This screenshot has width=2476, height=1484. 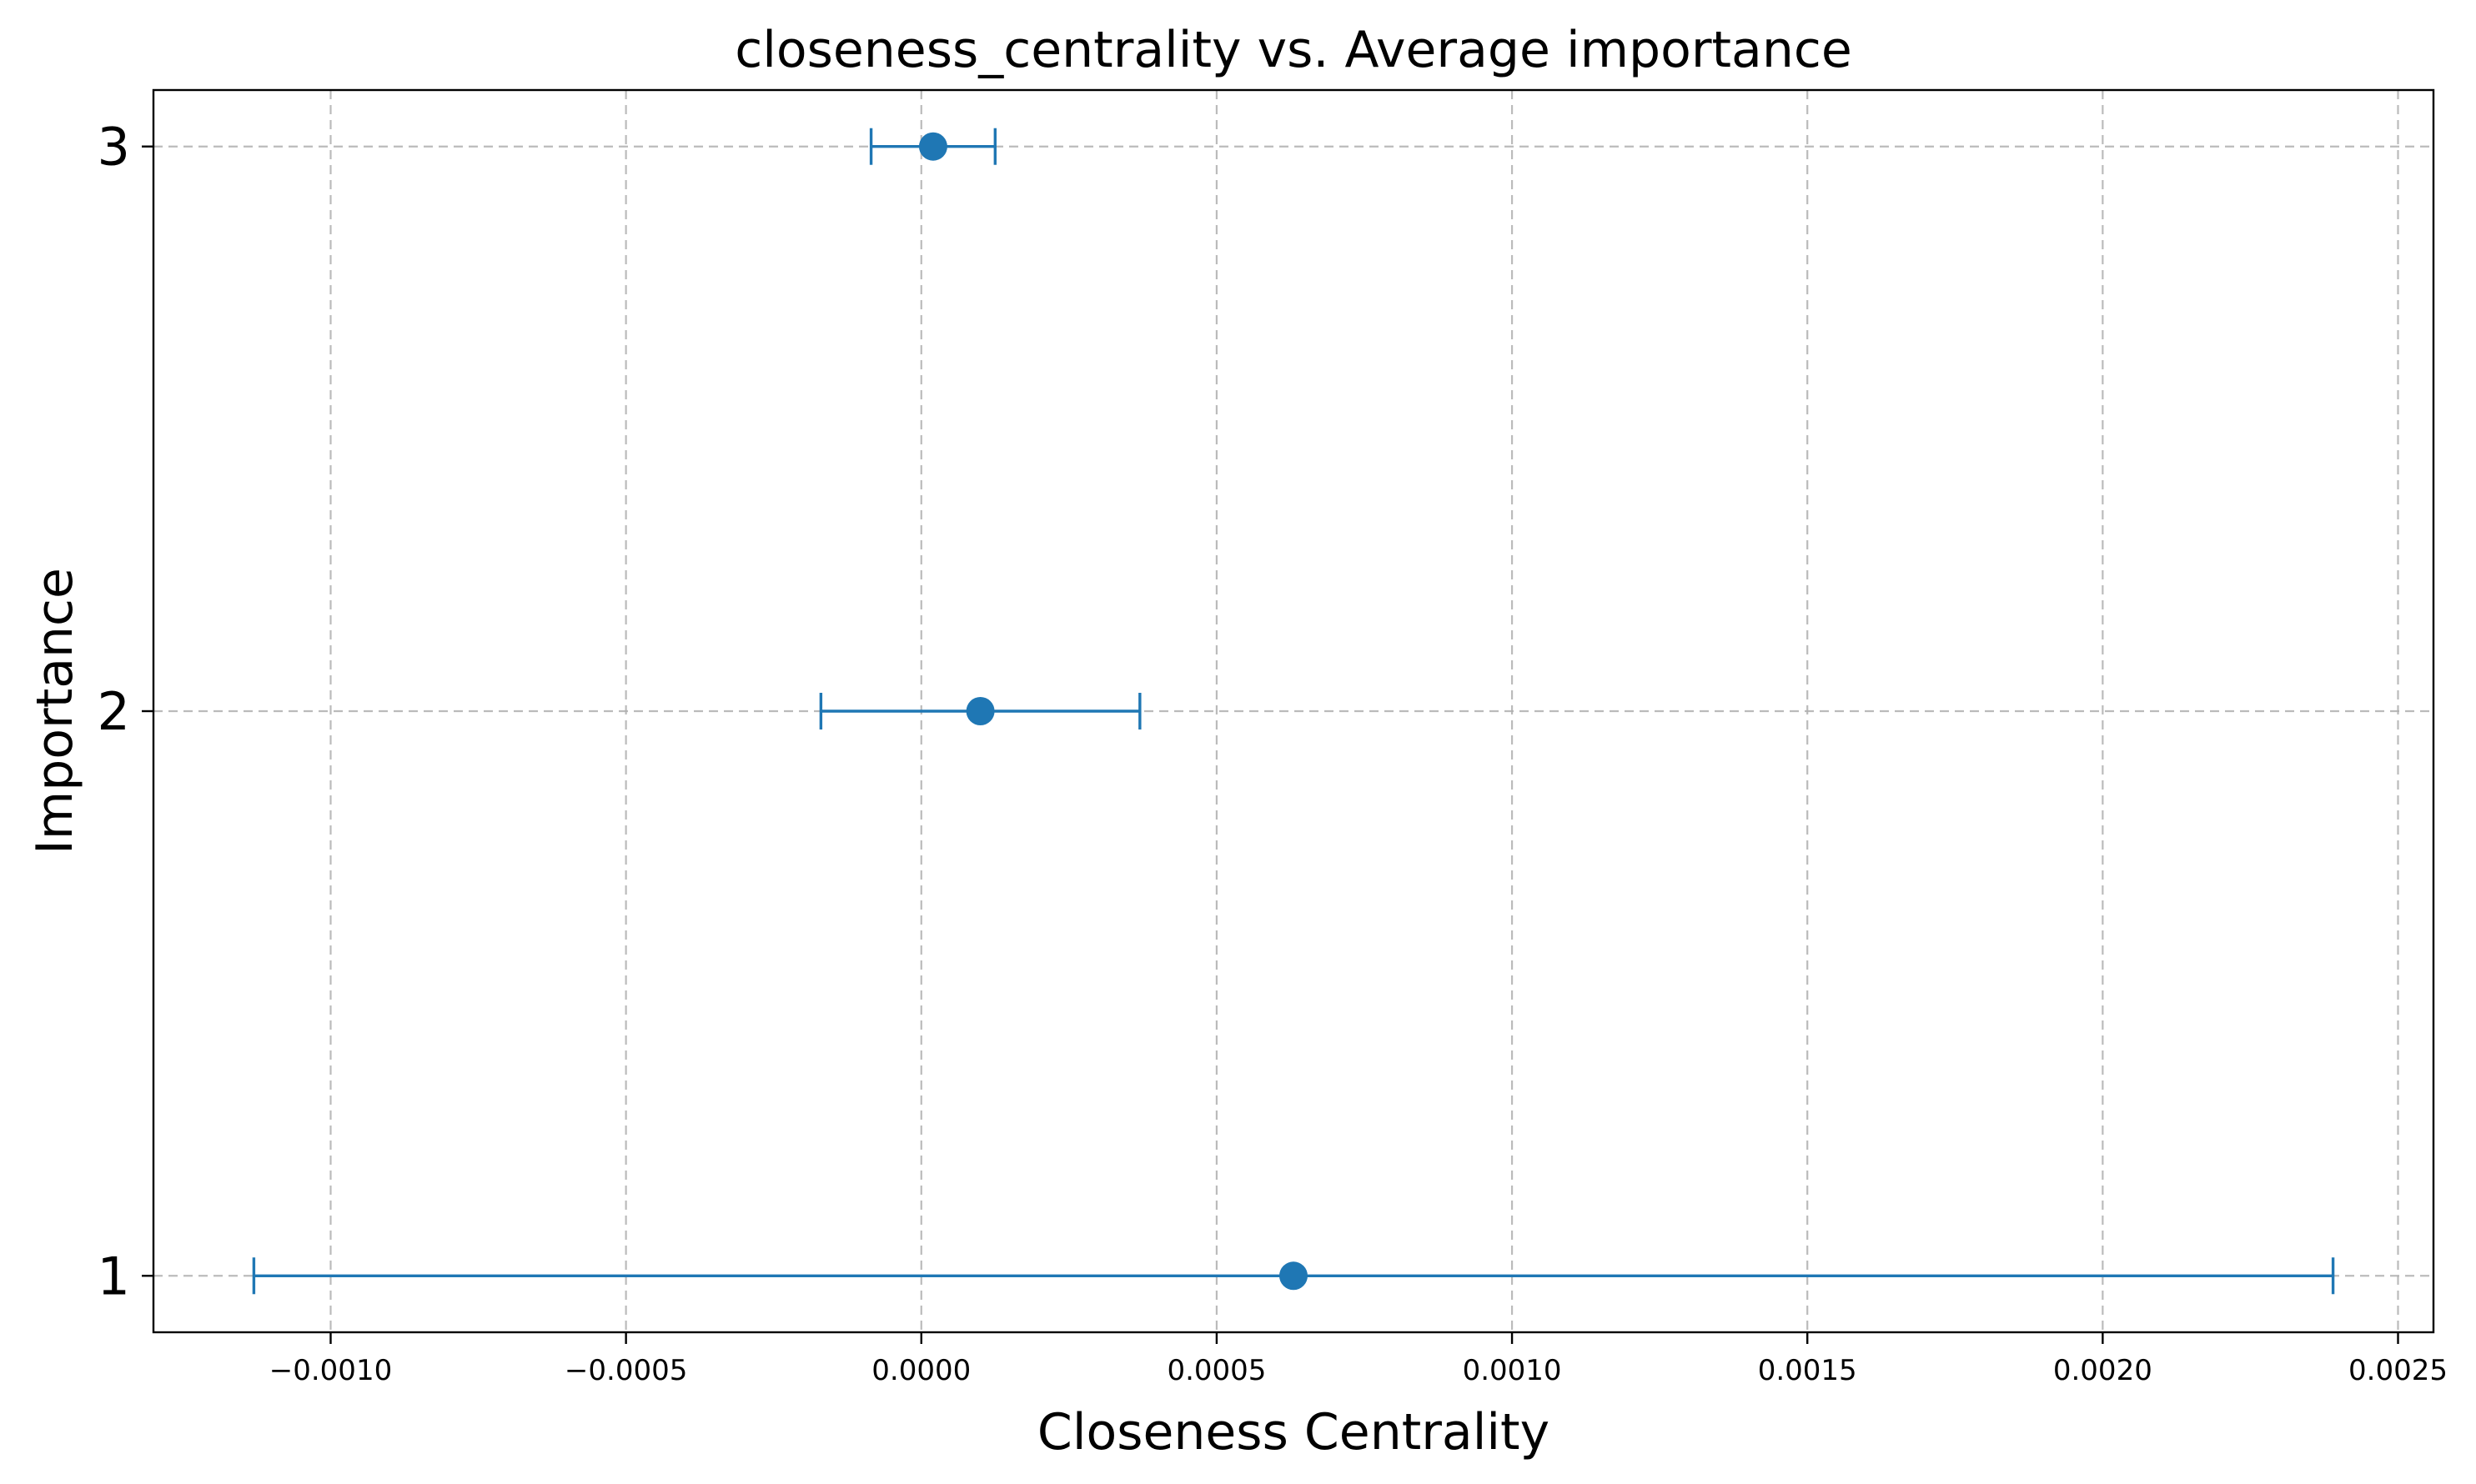 What do you see at coordinates (1293, 1432) in the screenshot?
I see `x-axis-label: Closeness Centrality` at bounding box center [1293, 1432].